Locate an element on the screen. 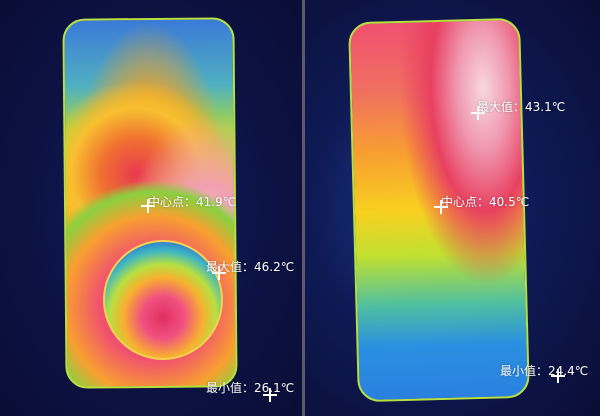  center-temp-label: 中心点：40.5℃ is located at coordinates (485, 202).